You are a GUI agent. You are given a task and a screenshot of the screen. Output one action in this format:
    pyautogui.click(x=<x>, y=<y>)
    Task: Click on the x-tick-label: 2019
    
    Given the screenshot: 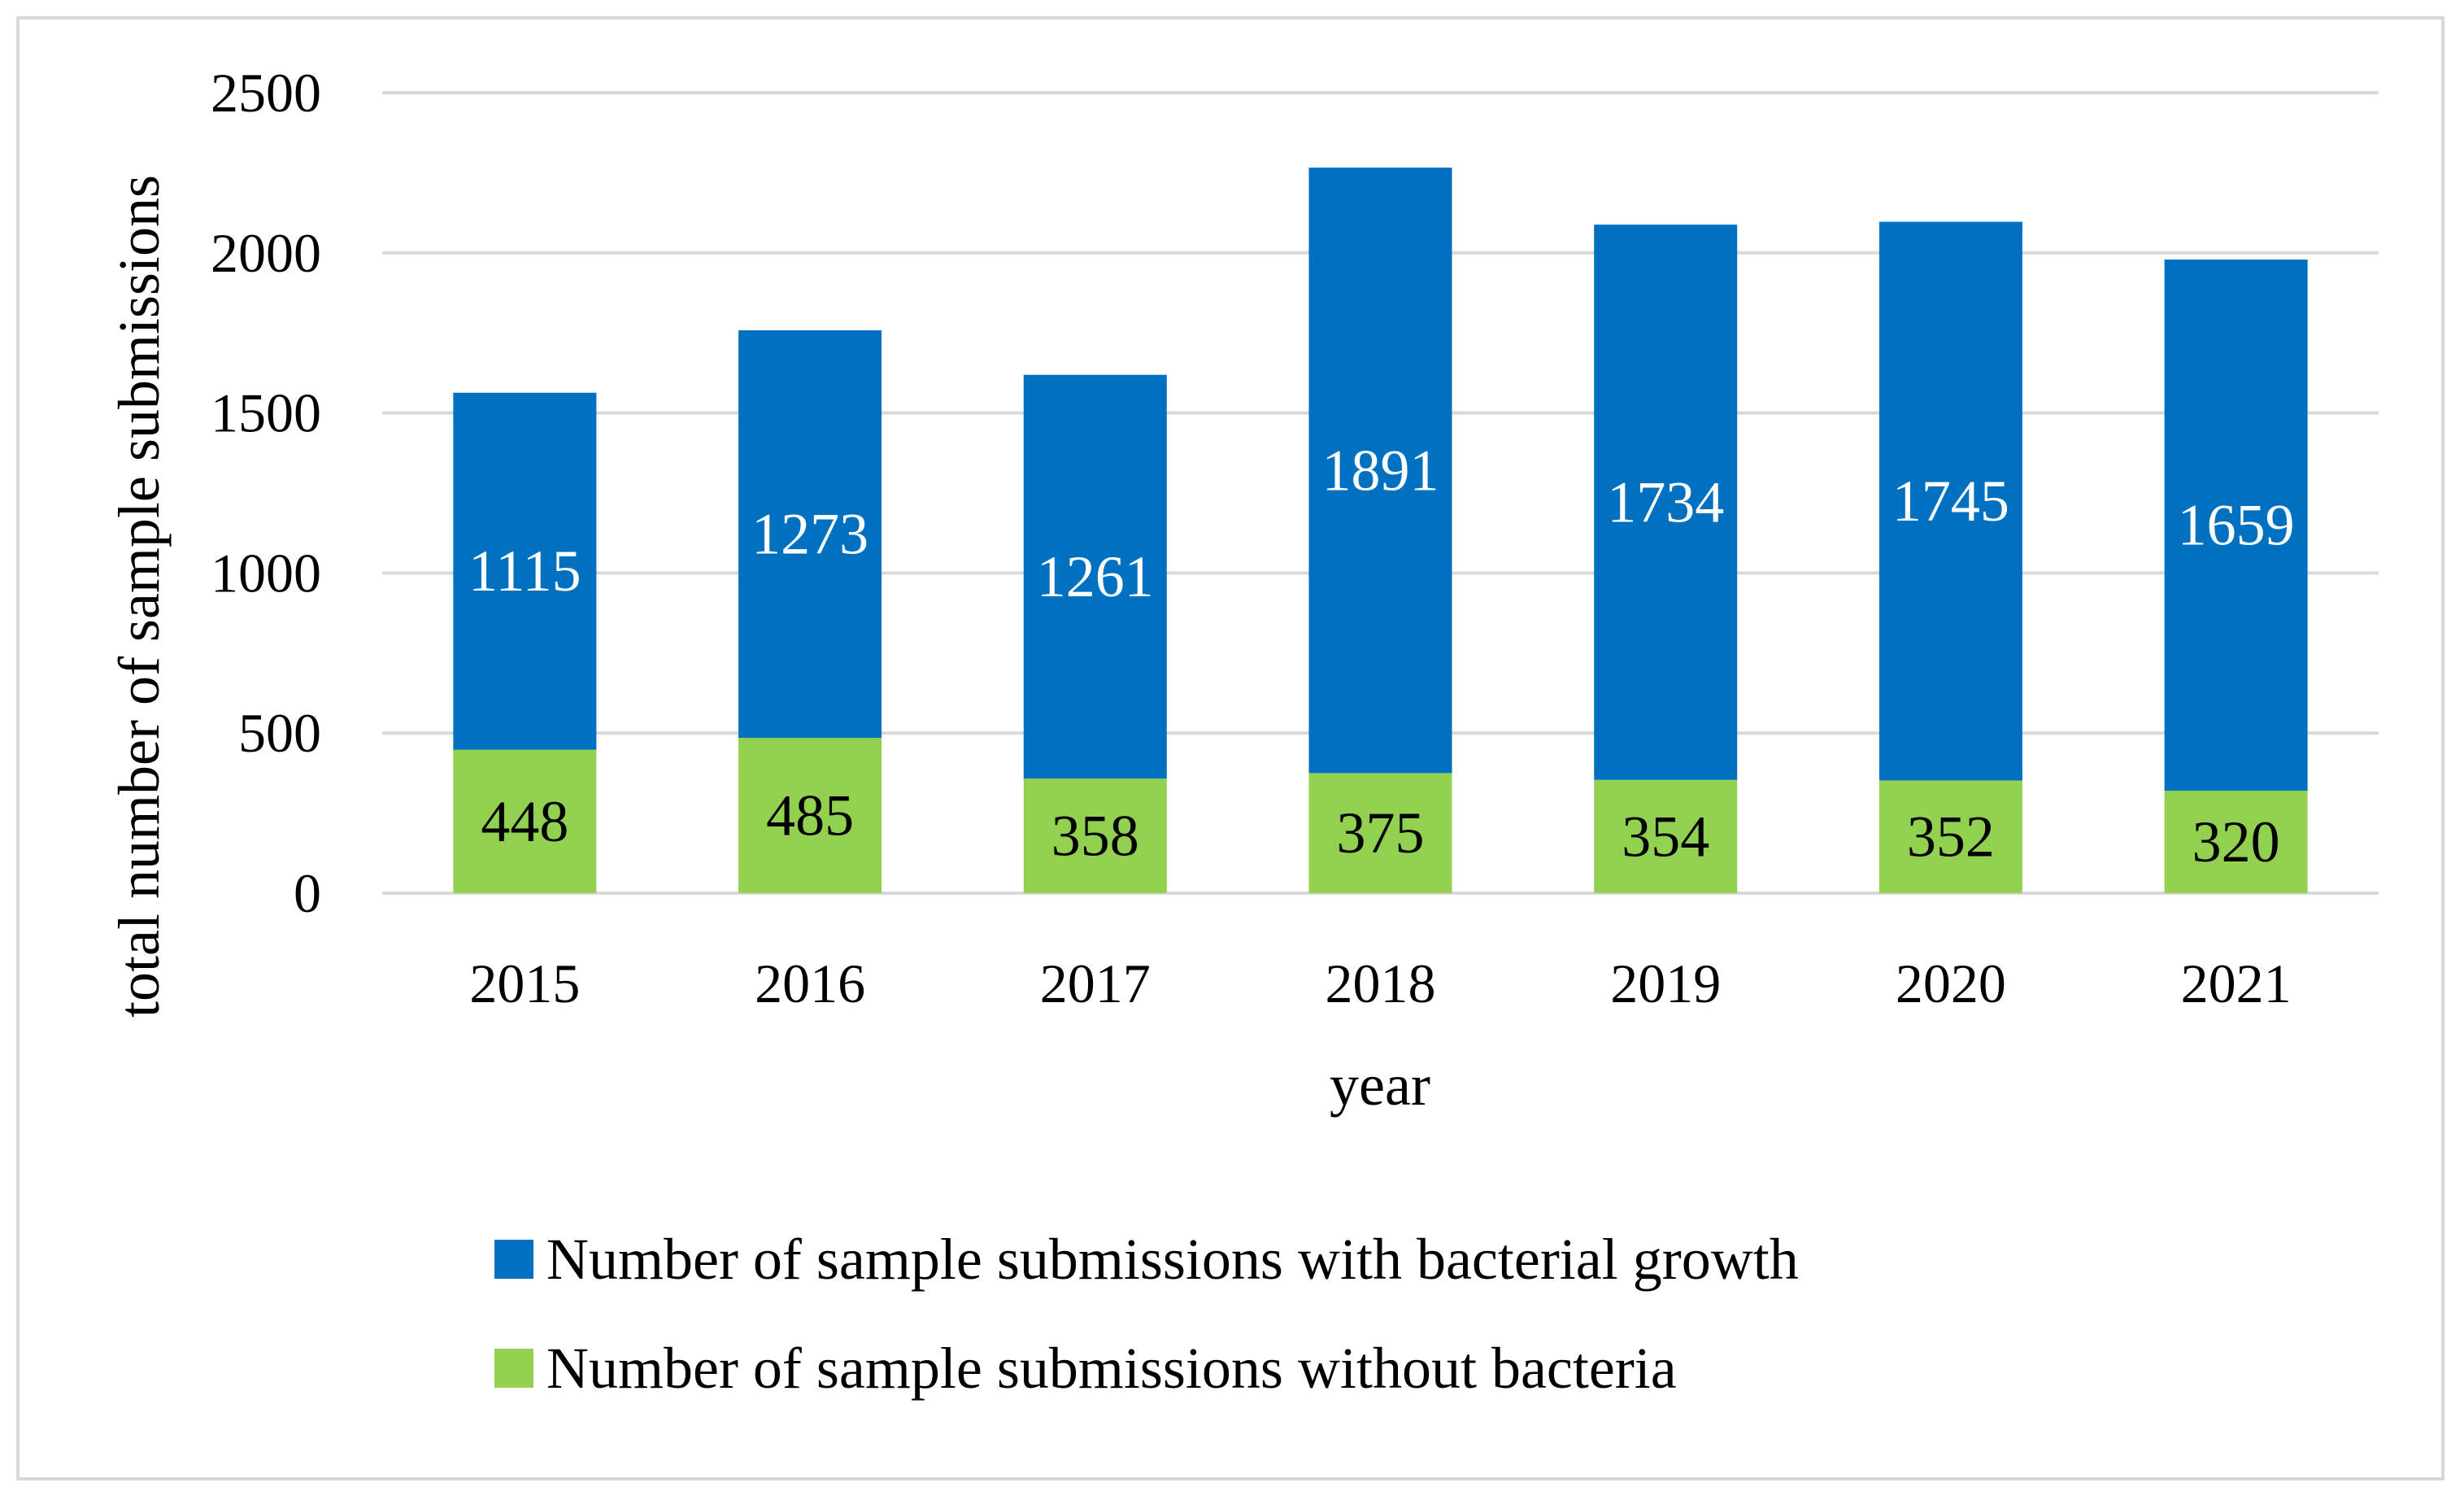 What is the action you would take?
    pyautogui.click(x=1665, y=983)
    